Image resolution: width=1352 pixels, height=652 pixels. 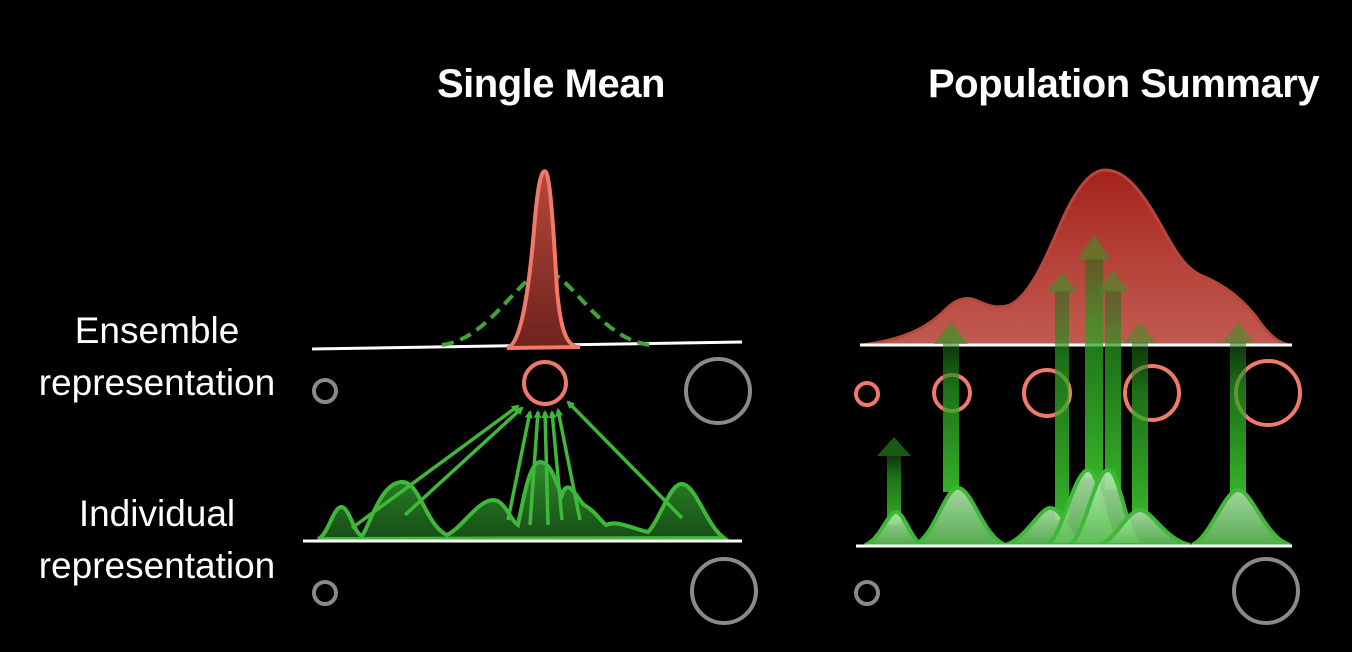 I want to click on ensemble-representation-label: Ensemble representation, so click(x=157, y=357).